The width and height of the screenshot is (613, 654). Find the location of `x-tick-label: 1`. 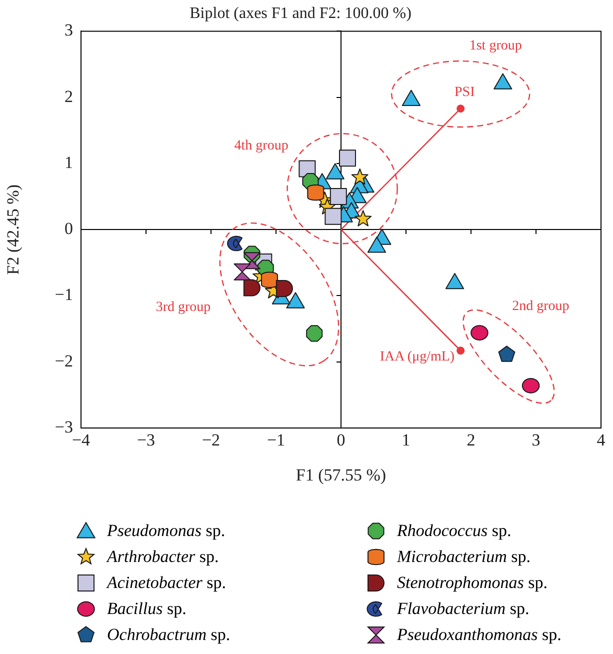

x-tick-label: 1 is located at coordinates (406, 440).